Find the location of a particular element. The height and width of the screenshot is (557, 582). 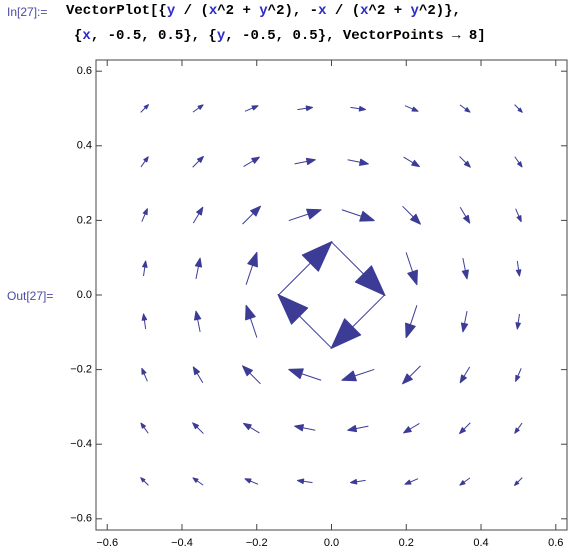

code-token: { is located at coordinates (78, 36).